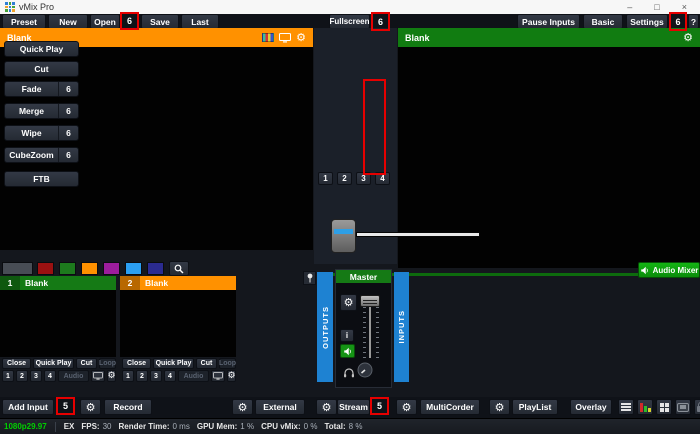 This screenshot has height=434, width=700. I want to click on maximize-button: □, so click(657, 7).